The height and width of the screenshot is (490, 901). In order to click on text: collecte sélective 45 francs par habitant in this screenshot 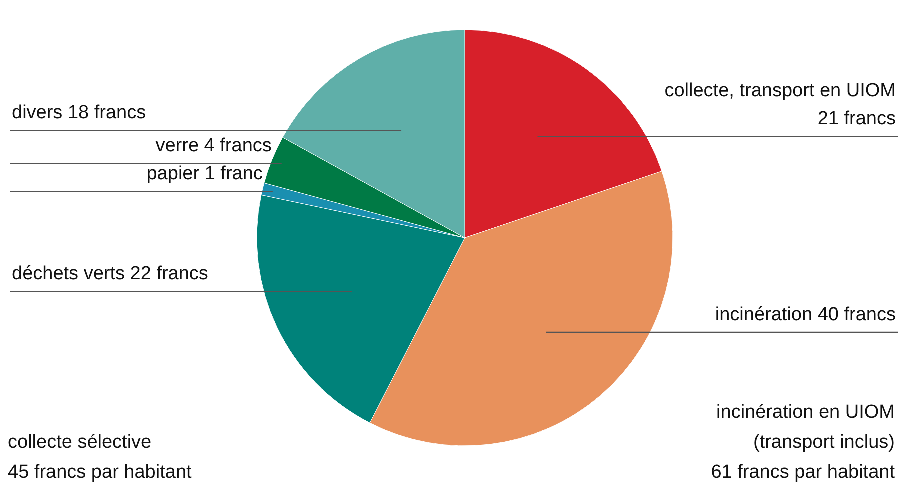, I will do `click(100, 457)`.